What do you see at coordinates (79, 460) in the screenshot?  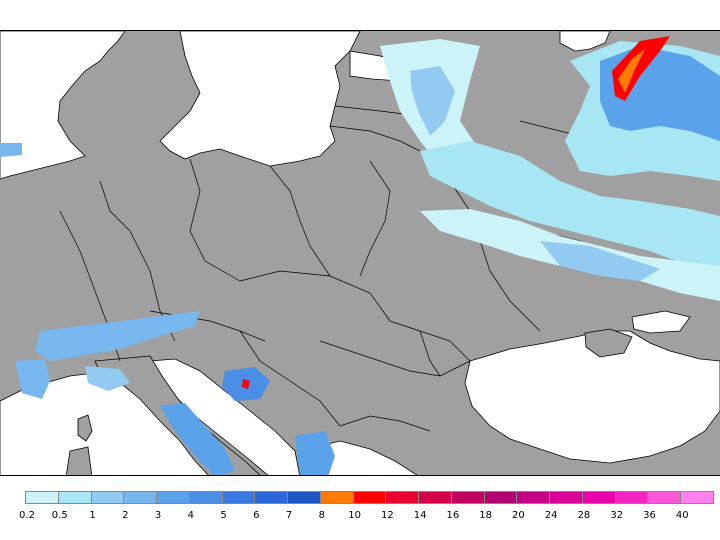 I see `sardinia` at bounding box center [79, 460].